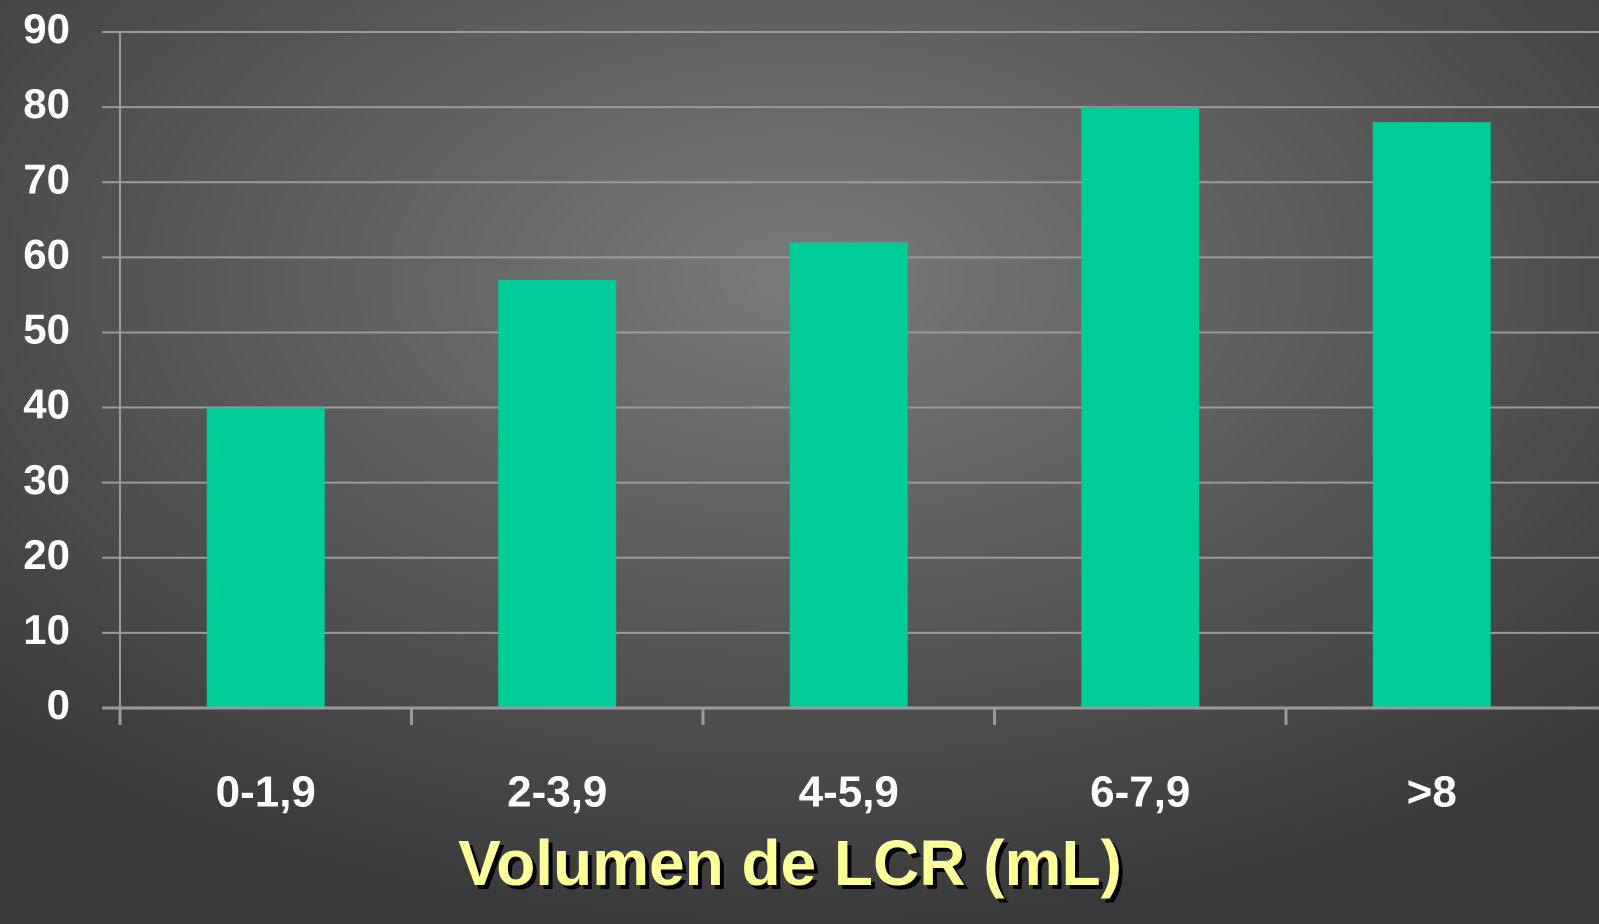 This screenshot has width=1599, height=924. What do you see at coordinates (46, 479) in the screenshot?
I see `y-tick-label: 30` at bounding box center [46, 479].